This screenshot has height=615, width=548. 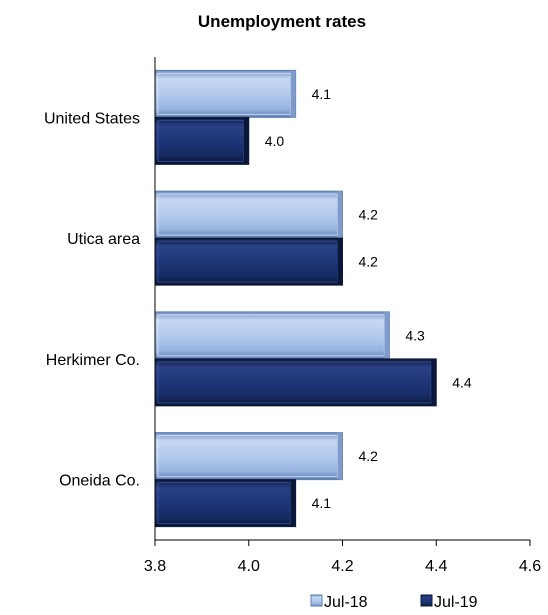 I want to click on legend: Jul-18 Jul-19, so click(x=394, y=602).